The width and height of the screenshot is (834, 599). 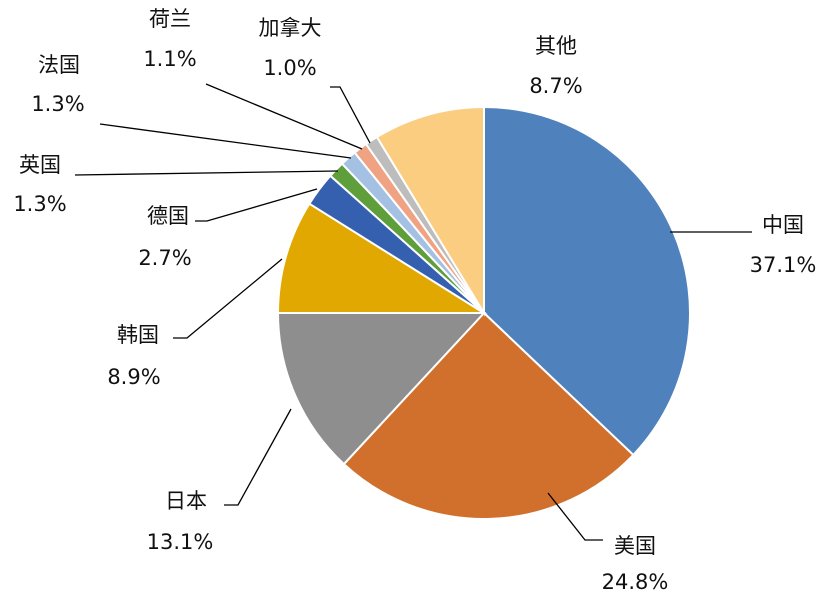 I want to click on slice-value-label-3: 13.1%, so click(x=180, y=542).